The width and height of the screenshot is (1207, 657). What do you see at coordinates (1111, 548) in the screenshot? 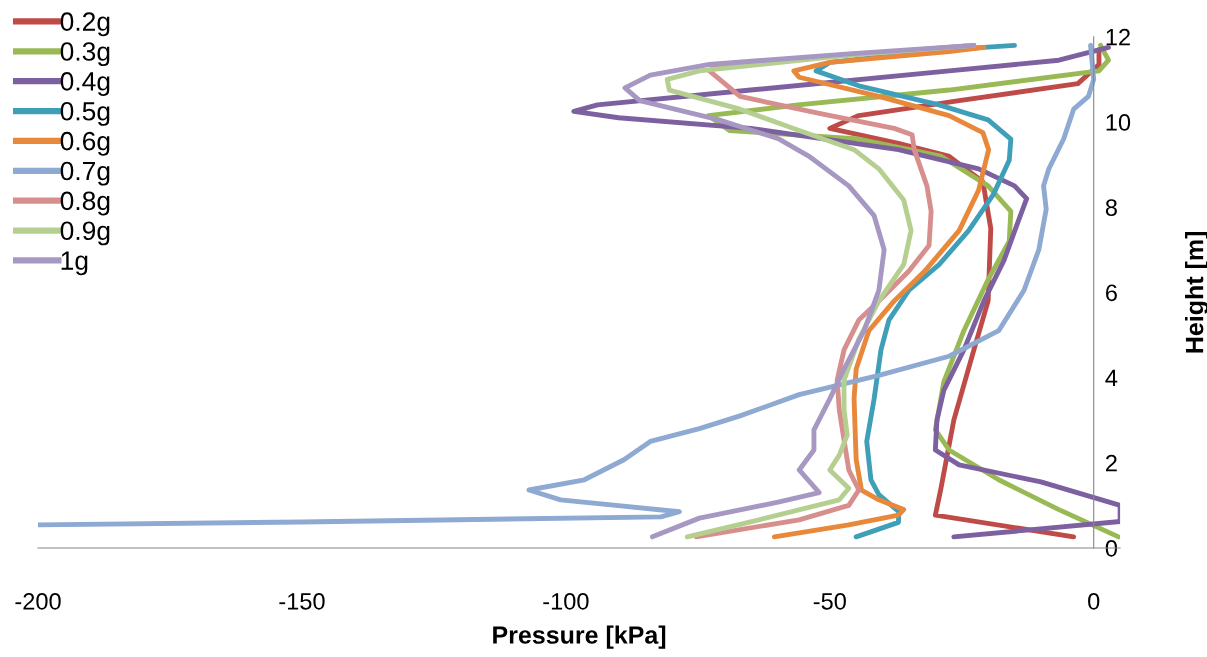
I see `y-tick-label: 0` at bounding box center [1111, 548].